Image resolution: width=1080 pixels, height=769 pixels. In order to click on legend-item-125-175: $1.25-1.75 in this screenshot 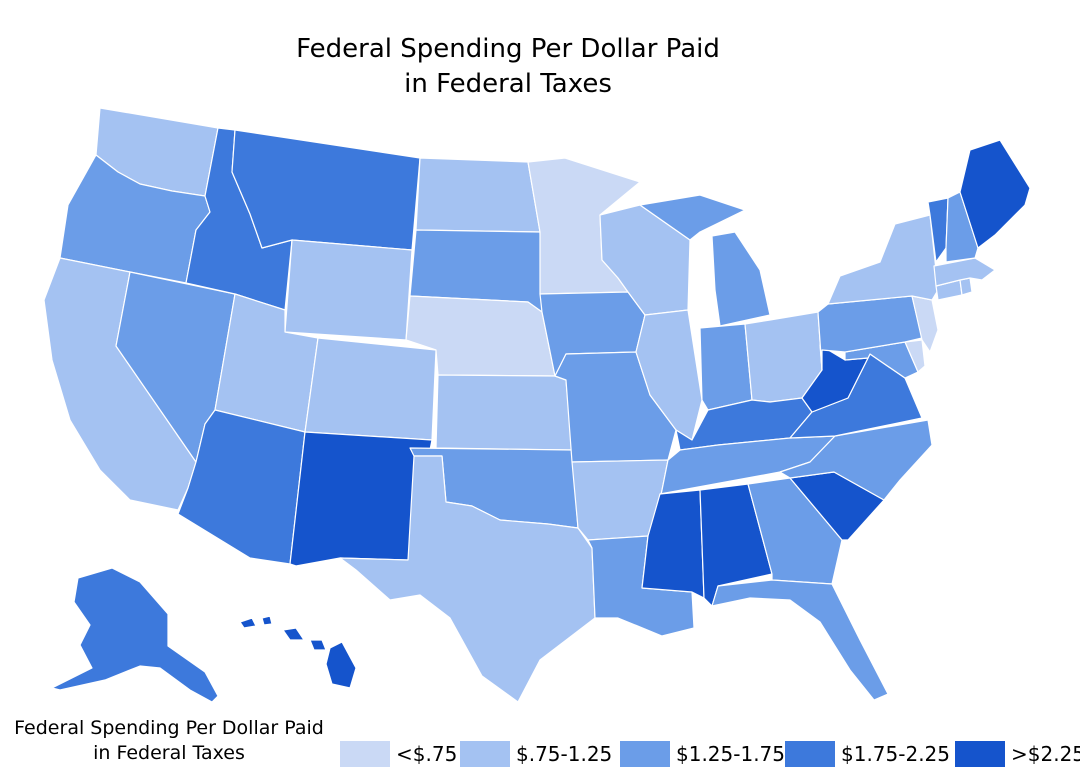, I will do `click(702, 754)`.